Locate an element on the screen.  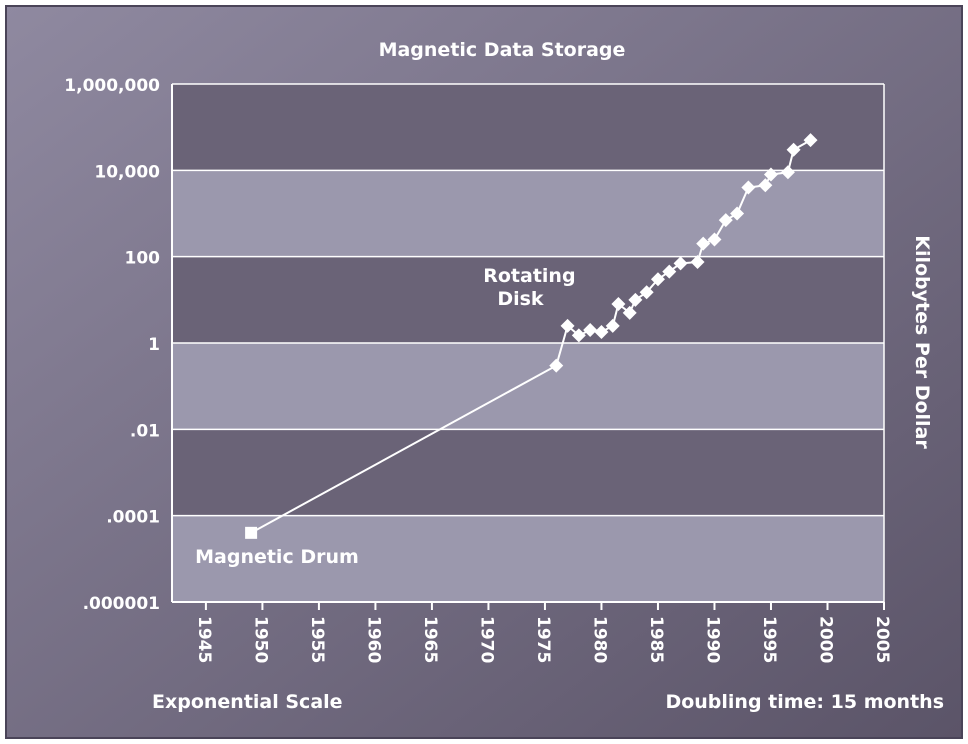
x-tick-label: 1950 is located at coordinates (260, 639).